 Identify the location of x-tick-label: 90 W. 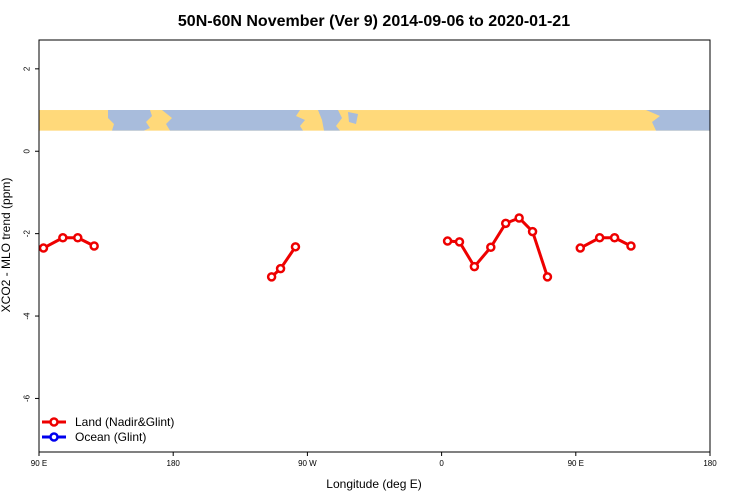
(307, 463).